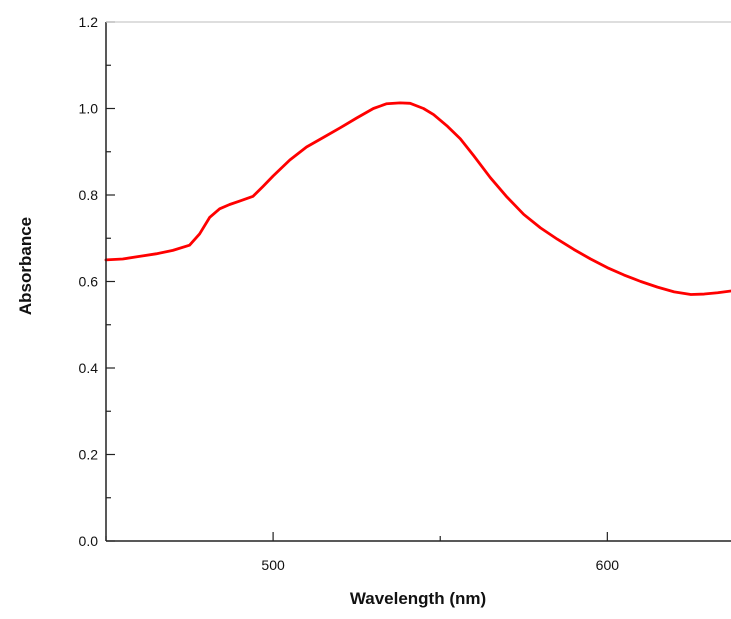 This screenshot has height=619, width=731. Describe the element at coordinates (273, 565) in the screenshot. I see `x-tick-label: 500` at that location.